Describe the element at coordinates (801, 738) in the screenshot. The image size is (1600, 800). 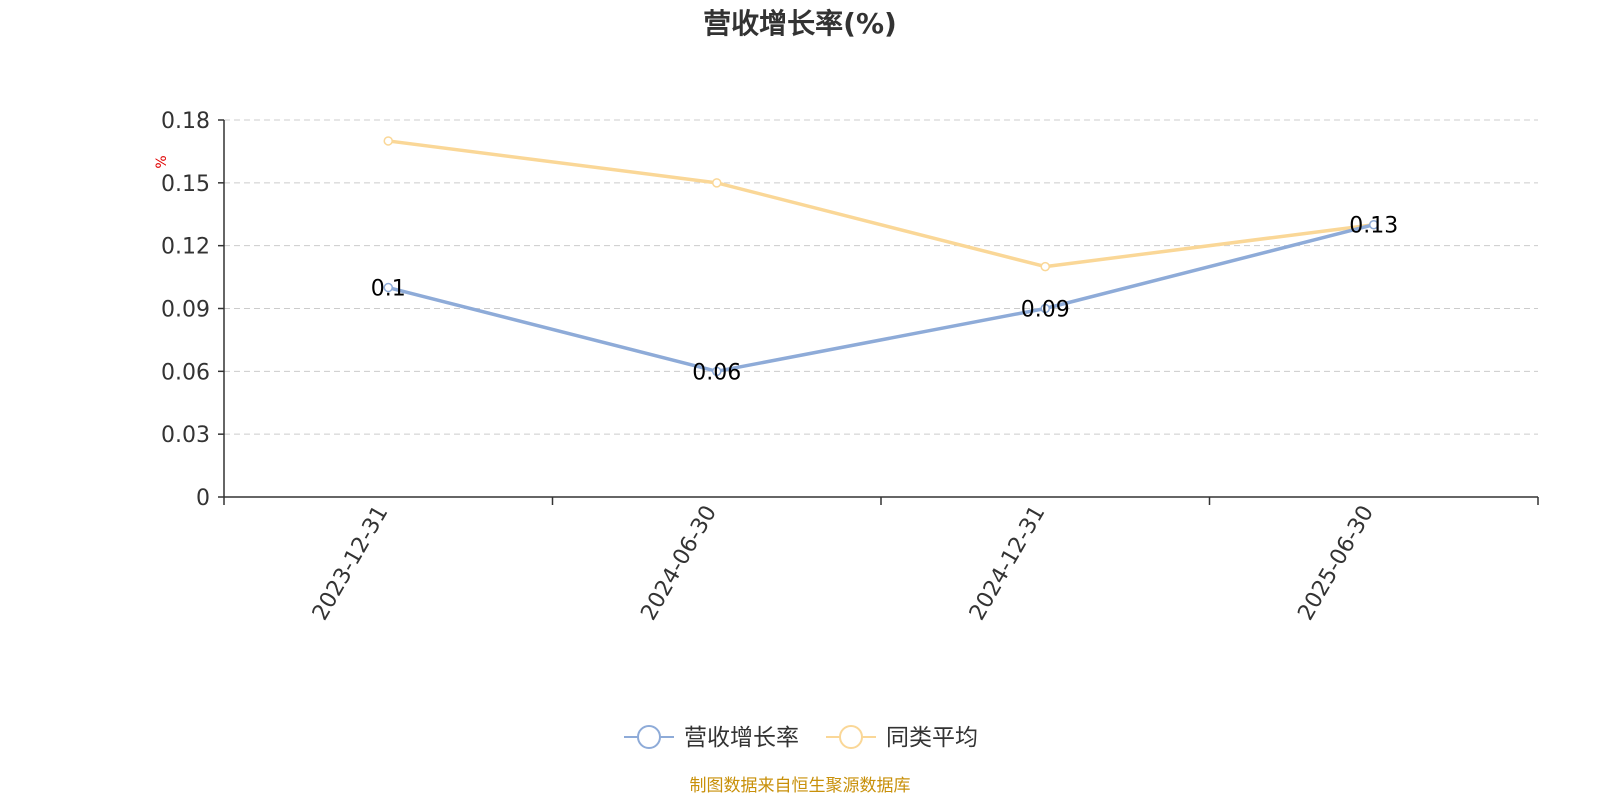
I see `legend: 营收增长率 同类平均` at that location.